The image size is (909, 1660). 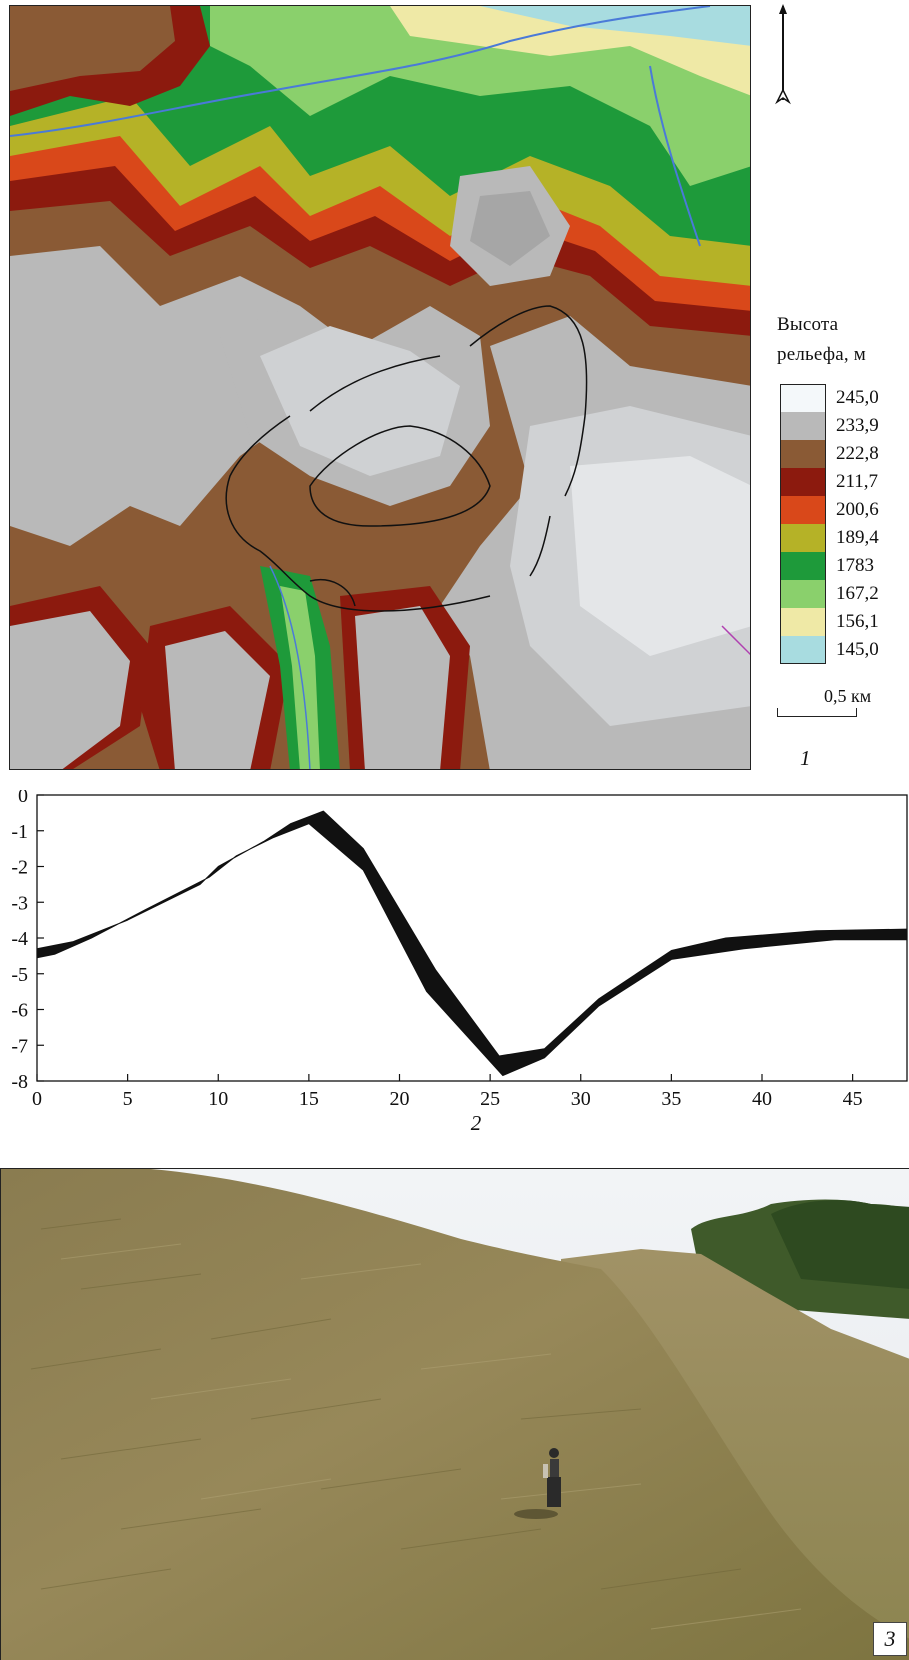 I want to click on x-tick-label: 45, so click(x=853, y=1099).